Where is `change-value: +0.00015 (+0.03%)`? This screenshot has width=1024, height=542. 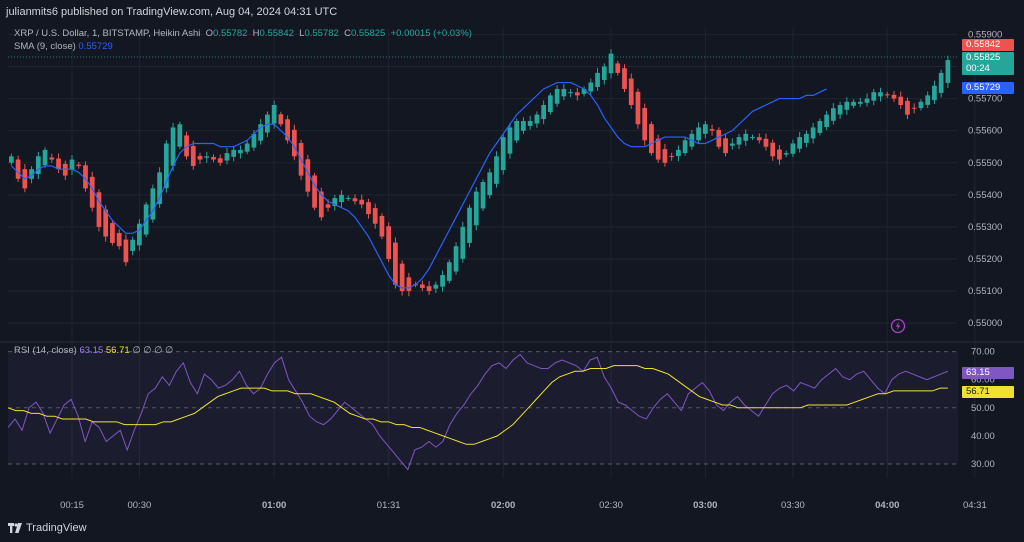
change-value: +0.00015 (+0.03%) is located at coordinates (431, 33).